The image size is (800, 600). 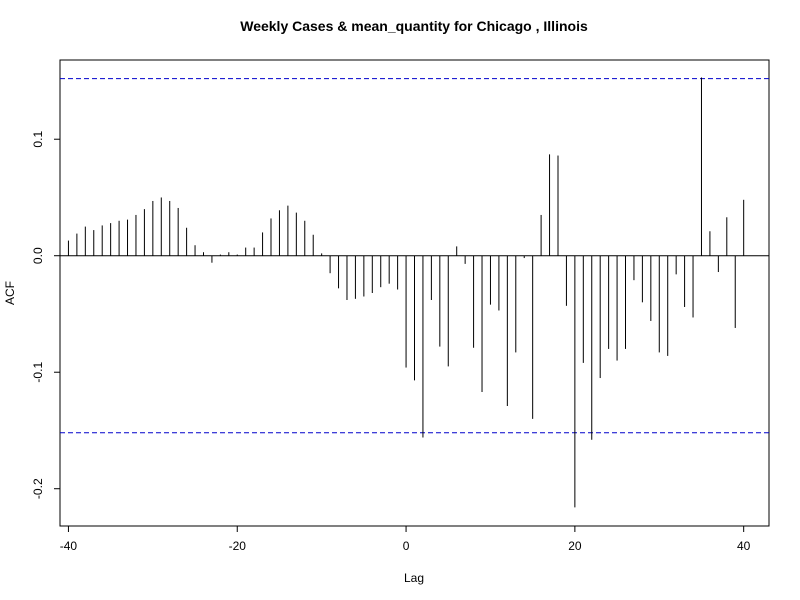 I want to click on x-tick-label: 40, so click(x=744, y=546).